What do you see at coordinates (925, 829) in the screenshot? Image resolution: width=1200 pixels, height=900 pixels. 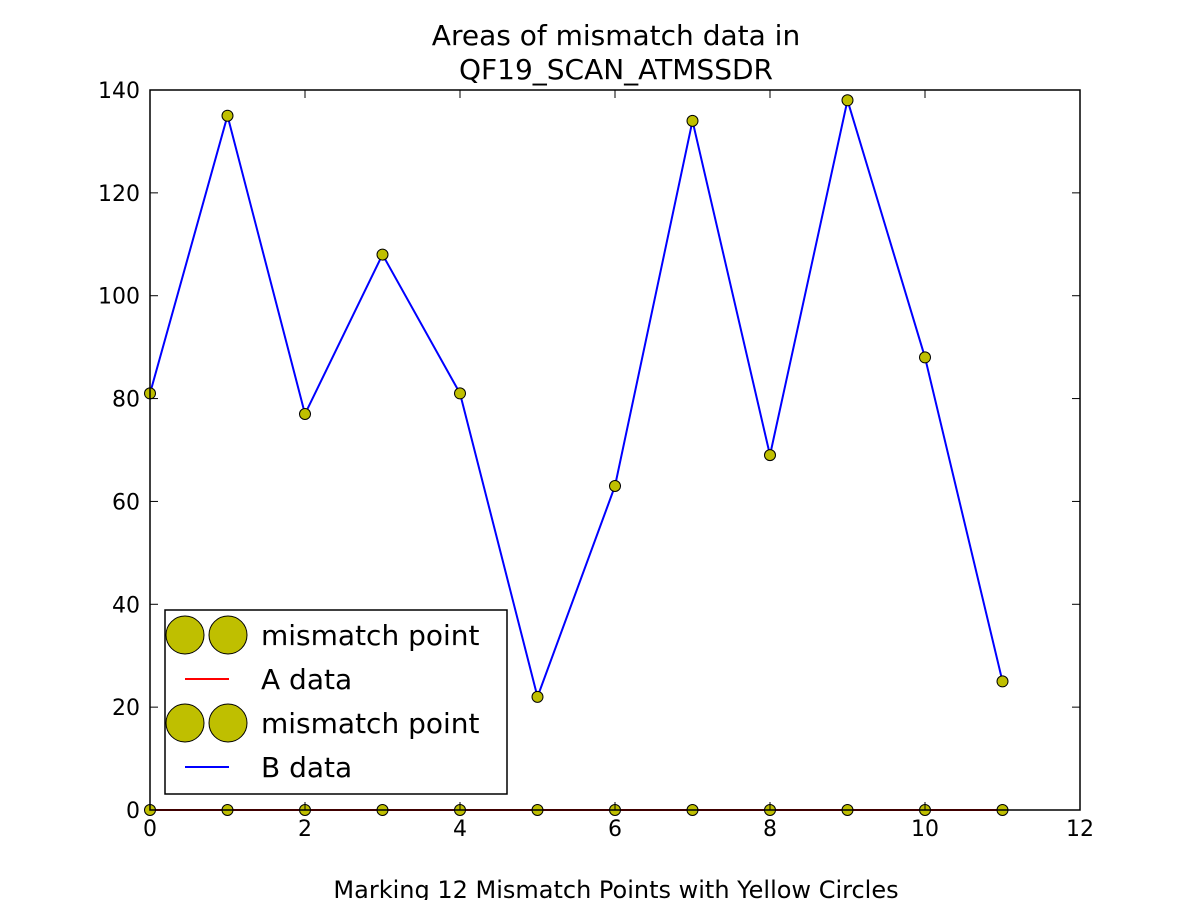 I see `x-tick-label-10: 10` at bounding box center [925, 829].